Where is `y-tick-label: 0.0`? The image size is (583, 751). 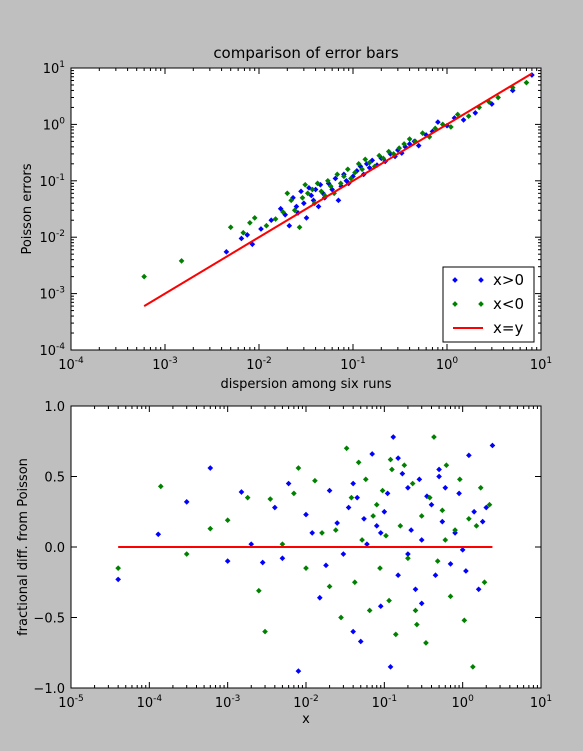
y-tick-label: 0.0 is located at coordinates (54, 548).